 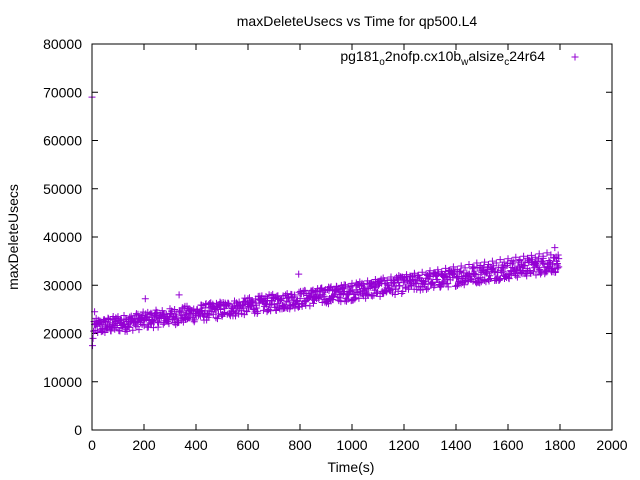 What do you see at coordinates (62, 44) in the screenshot?
I see `y-tick-label: 80000` at bounding box center [62, 44].